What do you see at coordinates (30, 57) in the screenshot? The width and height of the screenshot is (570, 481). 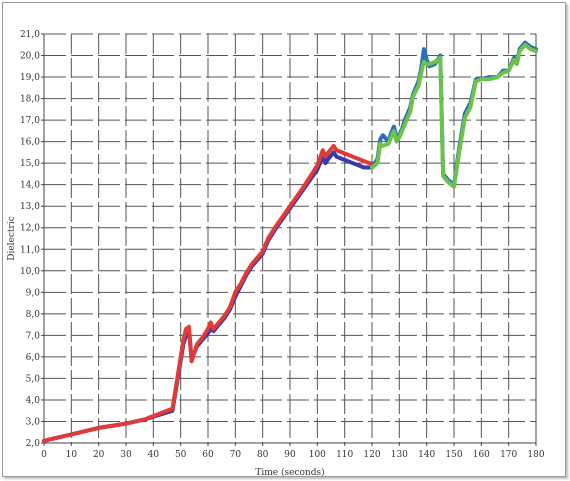 I see `y-tick-label: 20,0` at bounding box center [30, 57].